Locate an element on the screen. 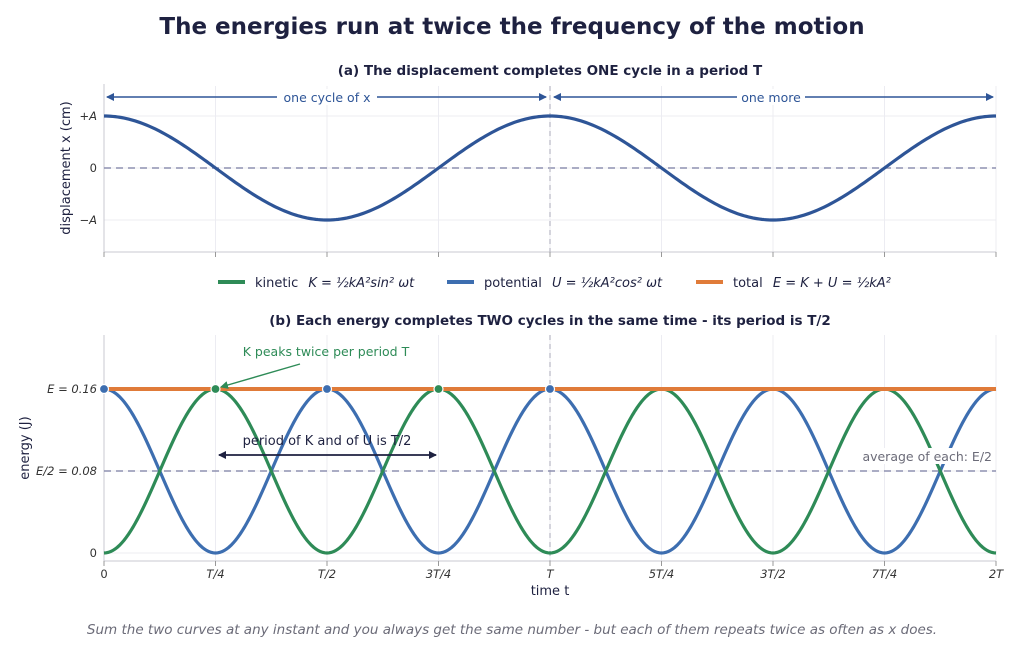 The height and width of the screenshot is (658, 1024). x-tick-label: T/2 is located at coordinates (327, 574).